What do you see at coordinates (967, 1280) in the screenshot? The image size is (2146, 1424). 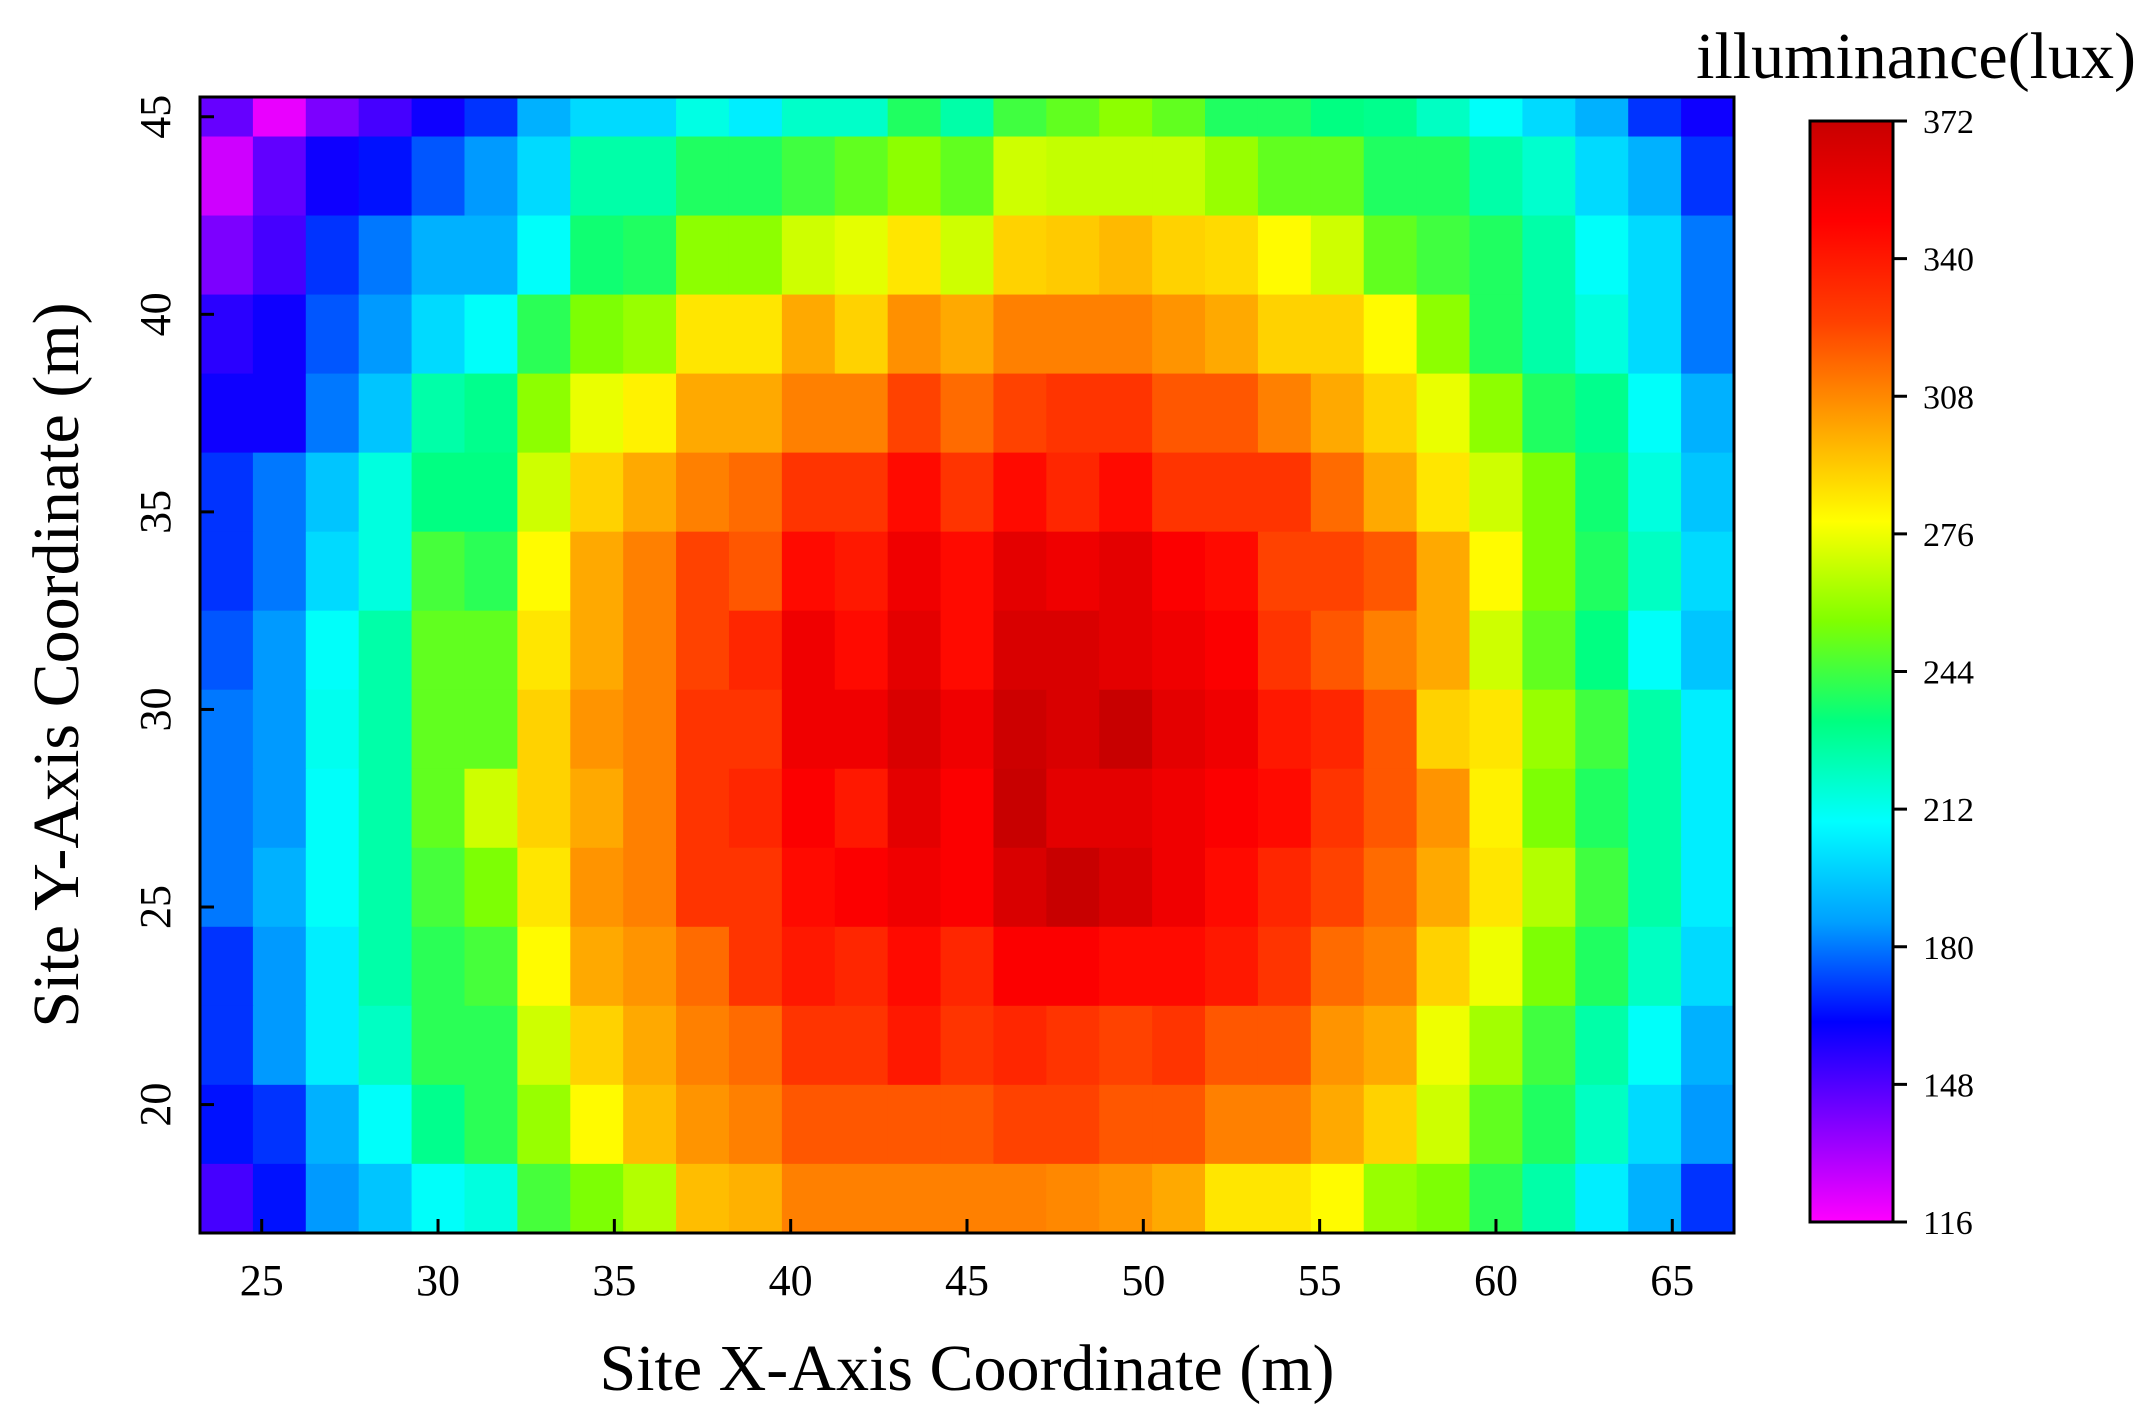 I see `x-tick-label: 45` at bounding box center [967, 1280].